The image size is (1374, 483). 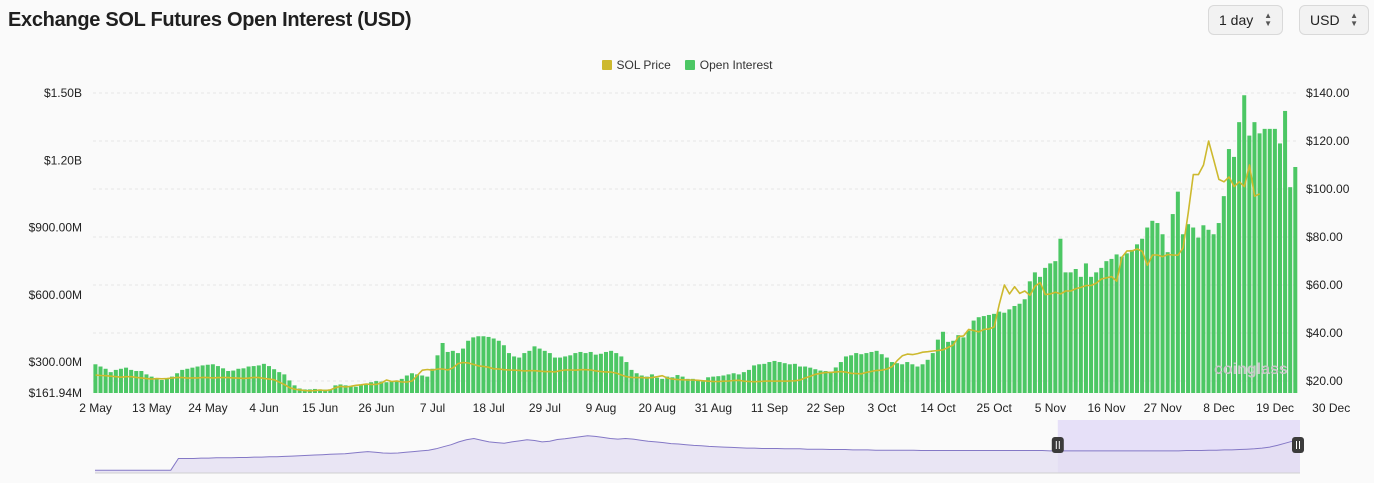 What do you see at coordinates (1275, 408) in the screenshot?
I see `x-tick-label: 19 Dec` at bounding box center [1275, 408].